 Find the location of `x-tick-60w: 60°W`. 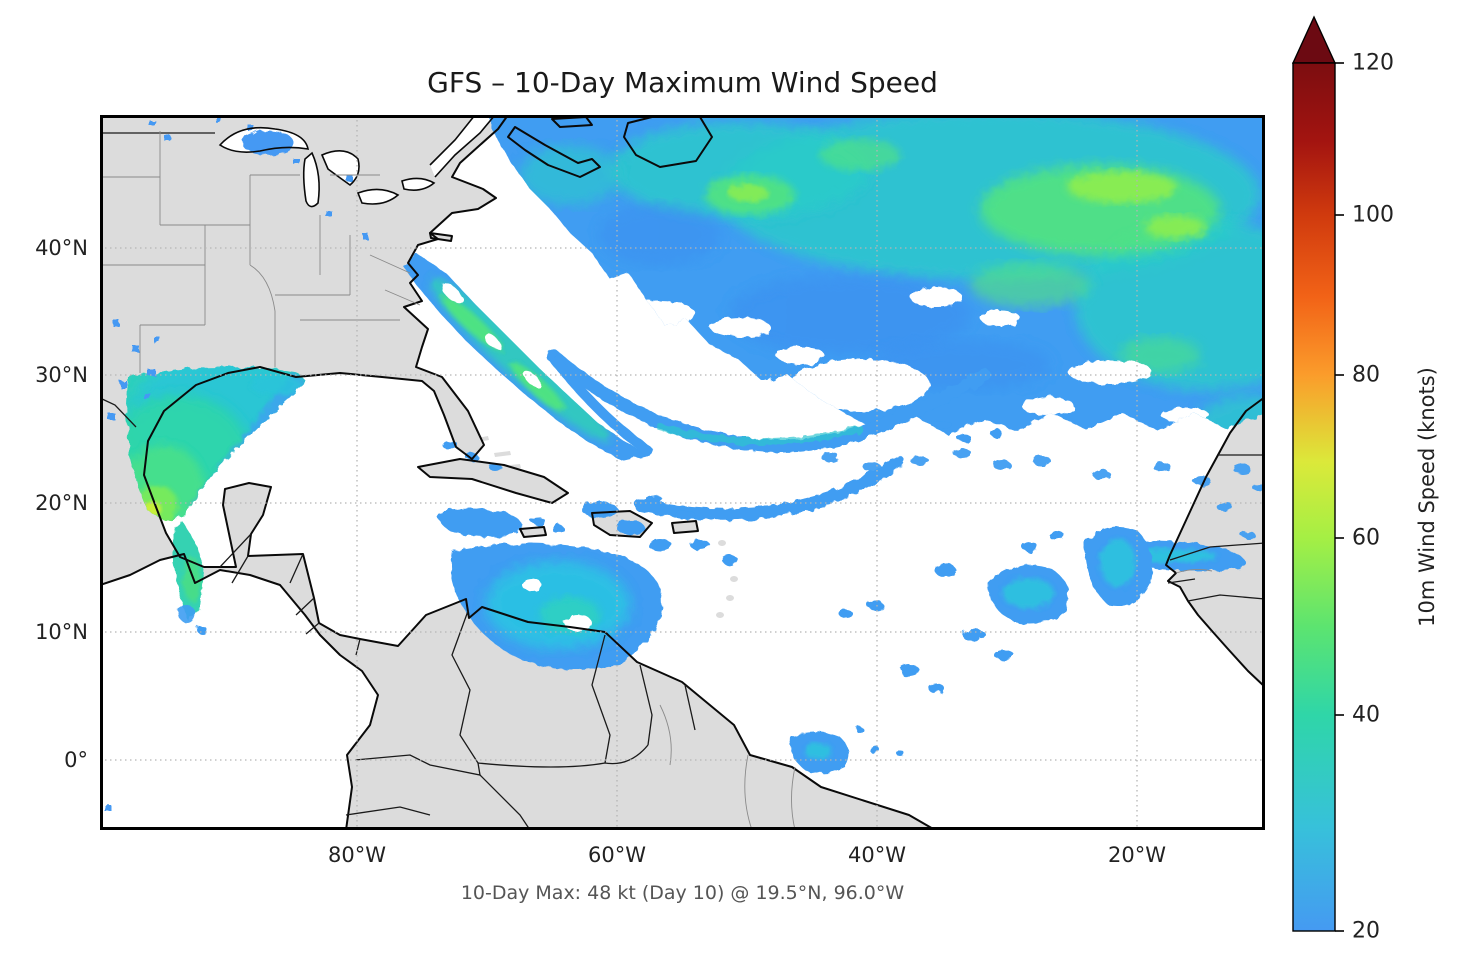

x-tick-60w: 60°W is located at coordinates (617, 855).